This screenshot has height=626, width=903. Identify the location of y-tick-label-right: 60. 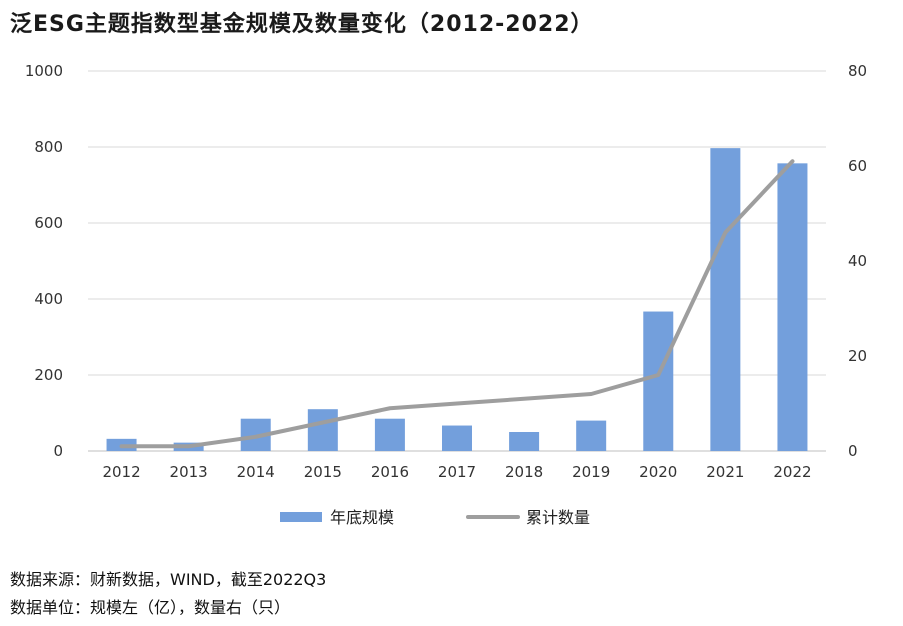
(857, 166).